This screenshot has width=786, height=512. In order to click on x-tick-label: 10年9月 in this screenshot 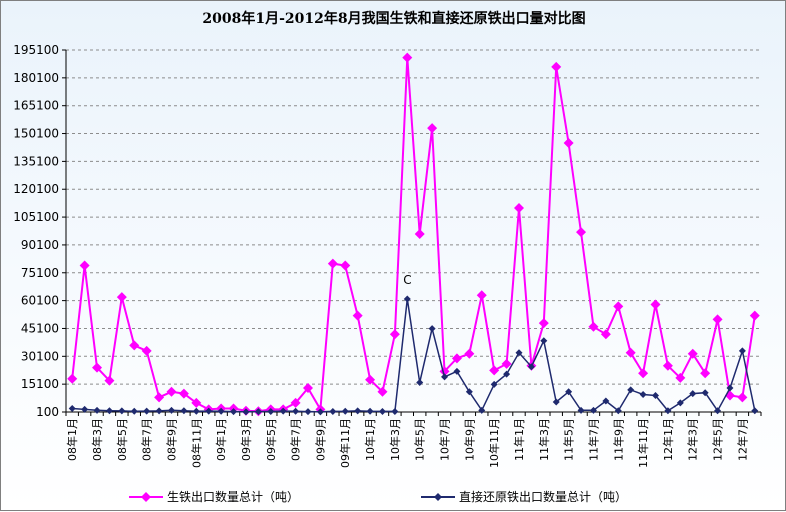, I will do `click(469, 439)`.